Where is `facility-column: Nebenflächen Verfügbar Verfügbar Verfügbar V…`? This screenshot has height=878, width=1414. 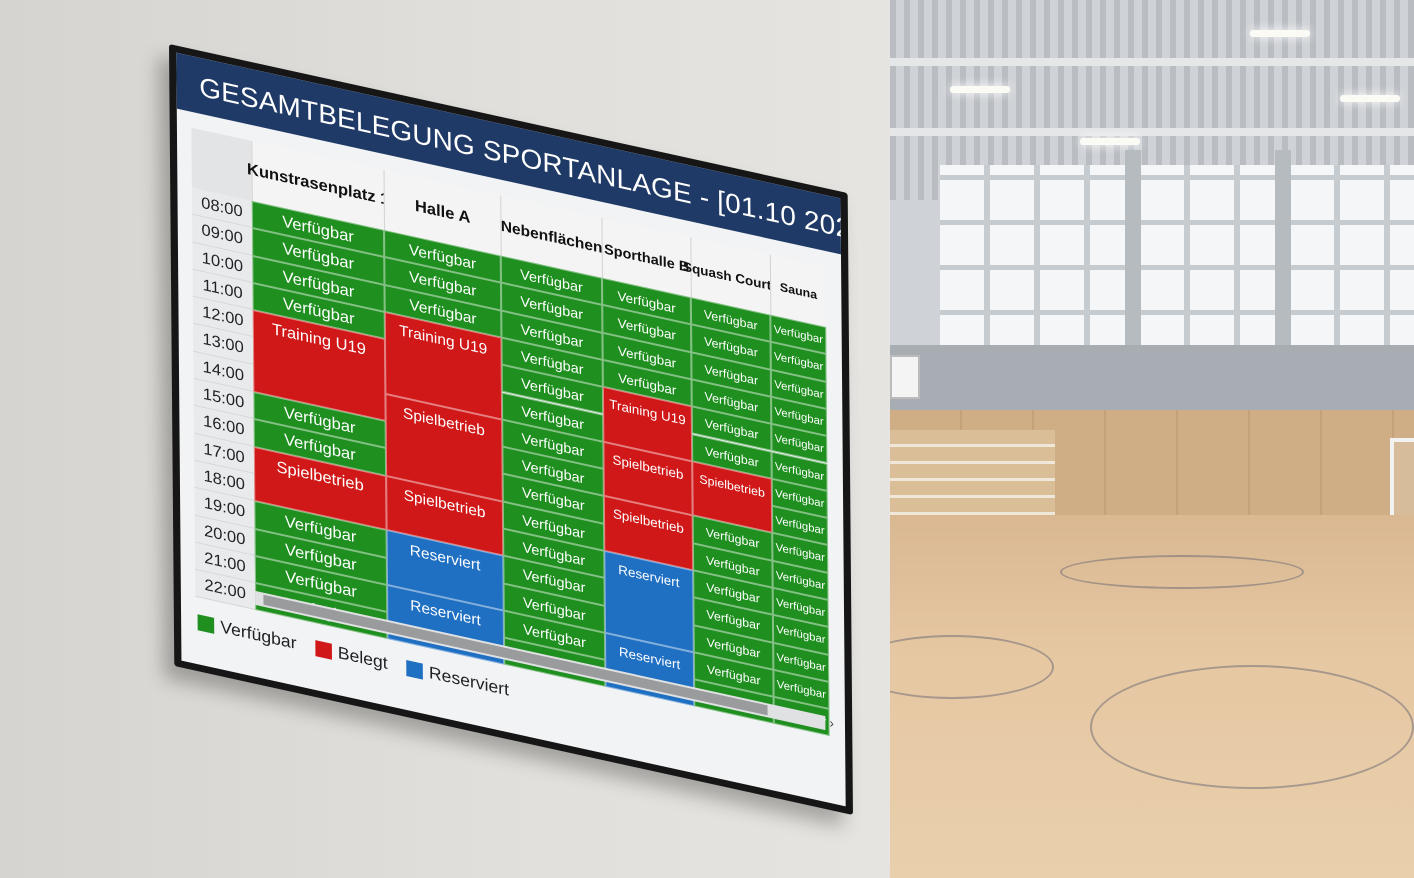
facility-column: Nebenflächen Verfügbar Verfügbar Verfügbar V… is located at coordinates (553, 441).